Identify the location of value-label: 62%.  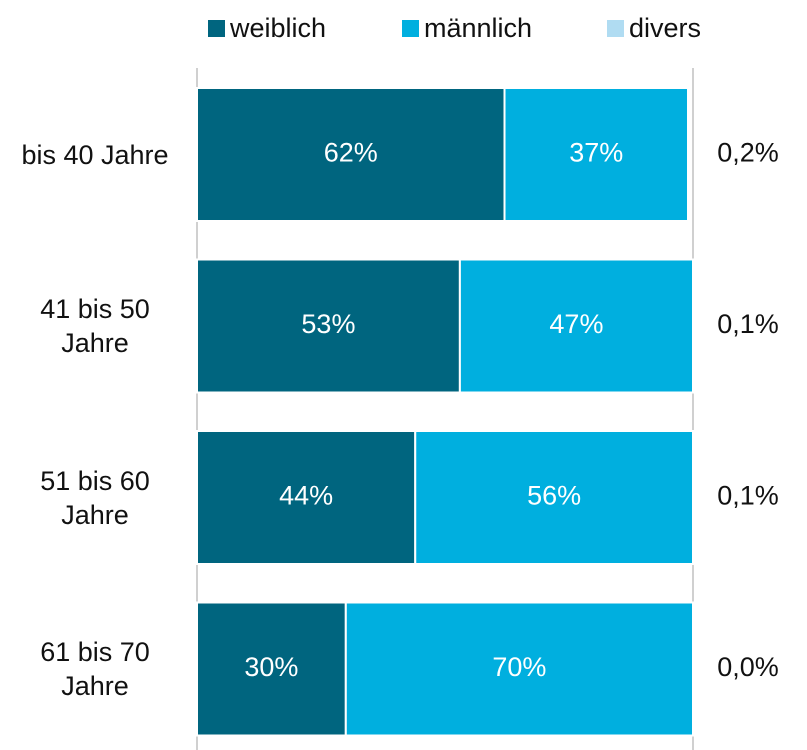
(351, 153).